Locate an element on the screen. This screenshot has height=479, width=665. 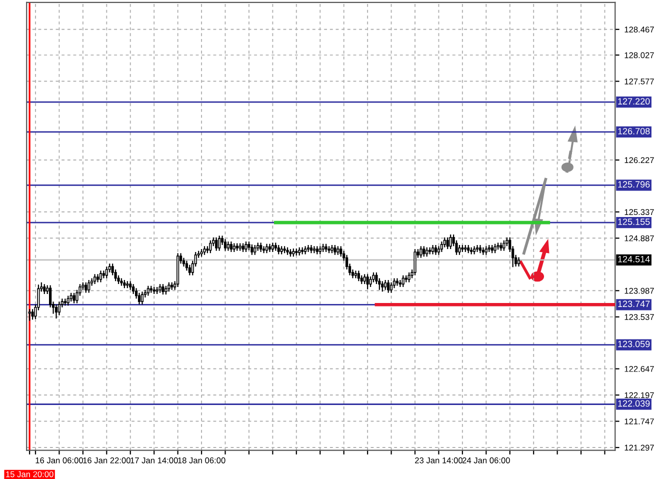
y-tick-label: 127.577 is located at coordinates (639, 81).